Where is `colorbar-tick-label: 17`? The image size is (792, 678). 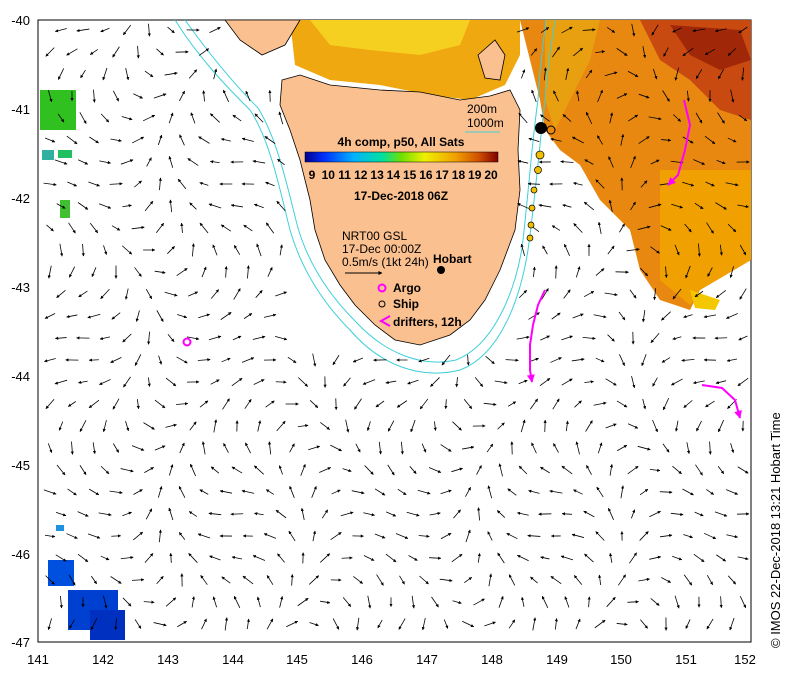
colorbar-tick-label: 17 is located at coordinates (443, 175).